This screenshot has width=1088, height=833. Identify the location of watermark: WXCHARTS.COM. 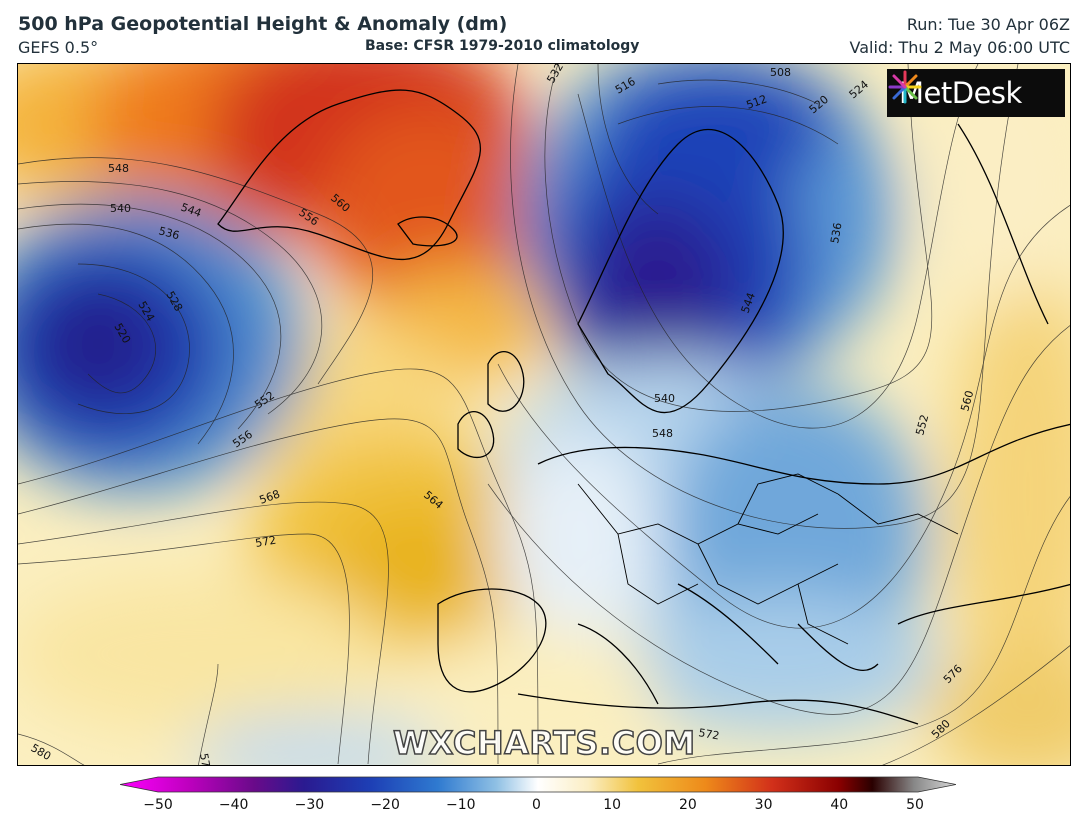
(544, 743).